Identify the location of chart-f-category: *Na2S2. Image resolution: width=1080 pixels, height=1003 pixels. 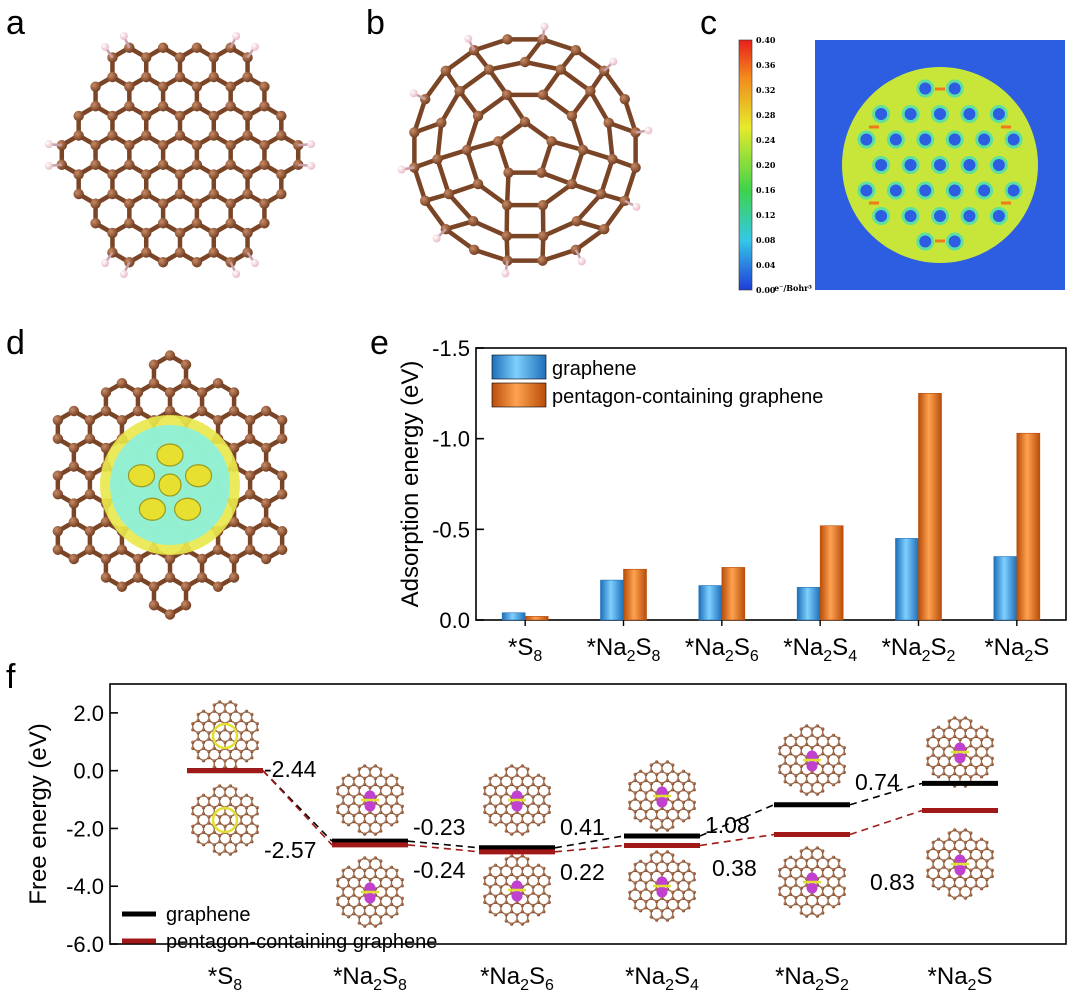
(812, 978).